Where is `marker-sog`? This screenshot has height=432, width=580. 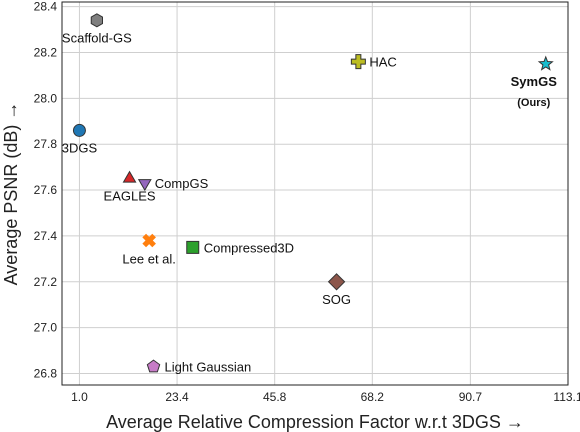 marker-sog is located at coordinates (336, 282).